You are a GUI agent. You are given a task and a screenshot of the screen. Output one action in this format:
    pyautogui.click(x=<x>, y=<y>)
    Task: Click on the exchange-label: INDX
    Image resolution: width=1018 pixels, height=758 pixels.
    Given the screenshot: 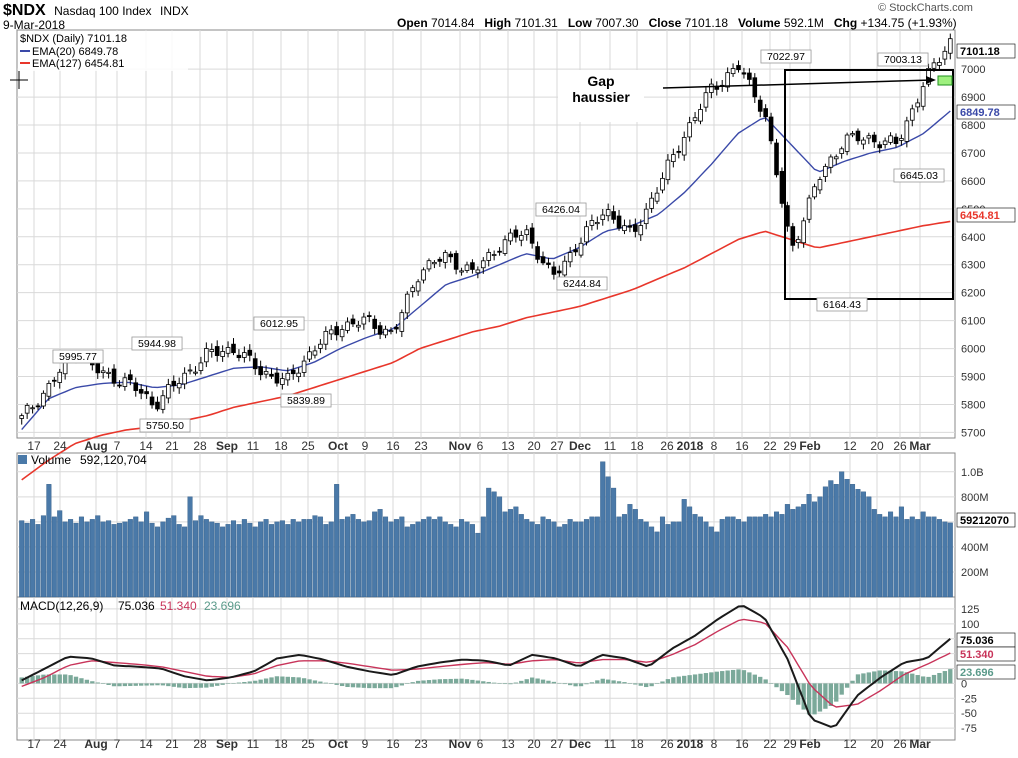 What is the action you would take?
    pyautogui.click(x=174, y=11)
    